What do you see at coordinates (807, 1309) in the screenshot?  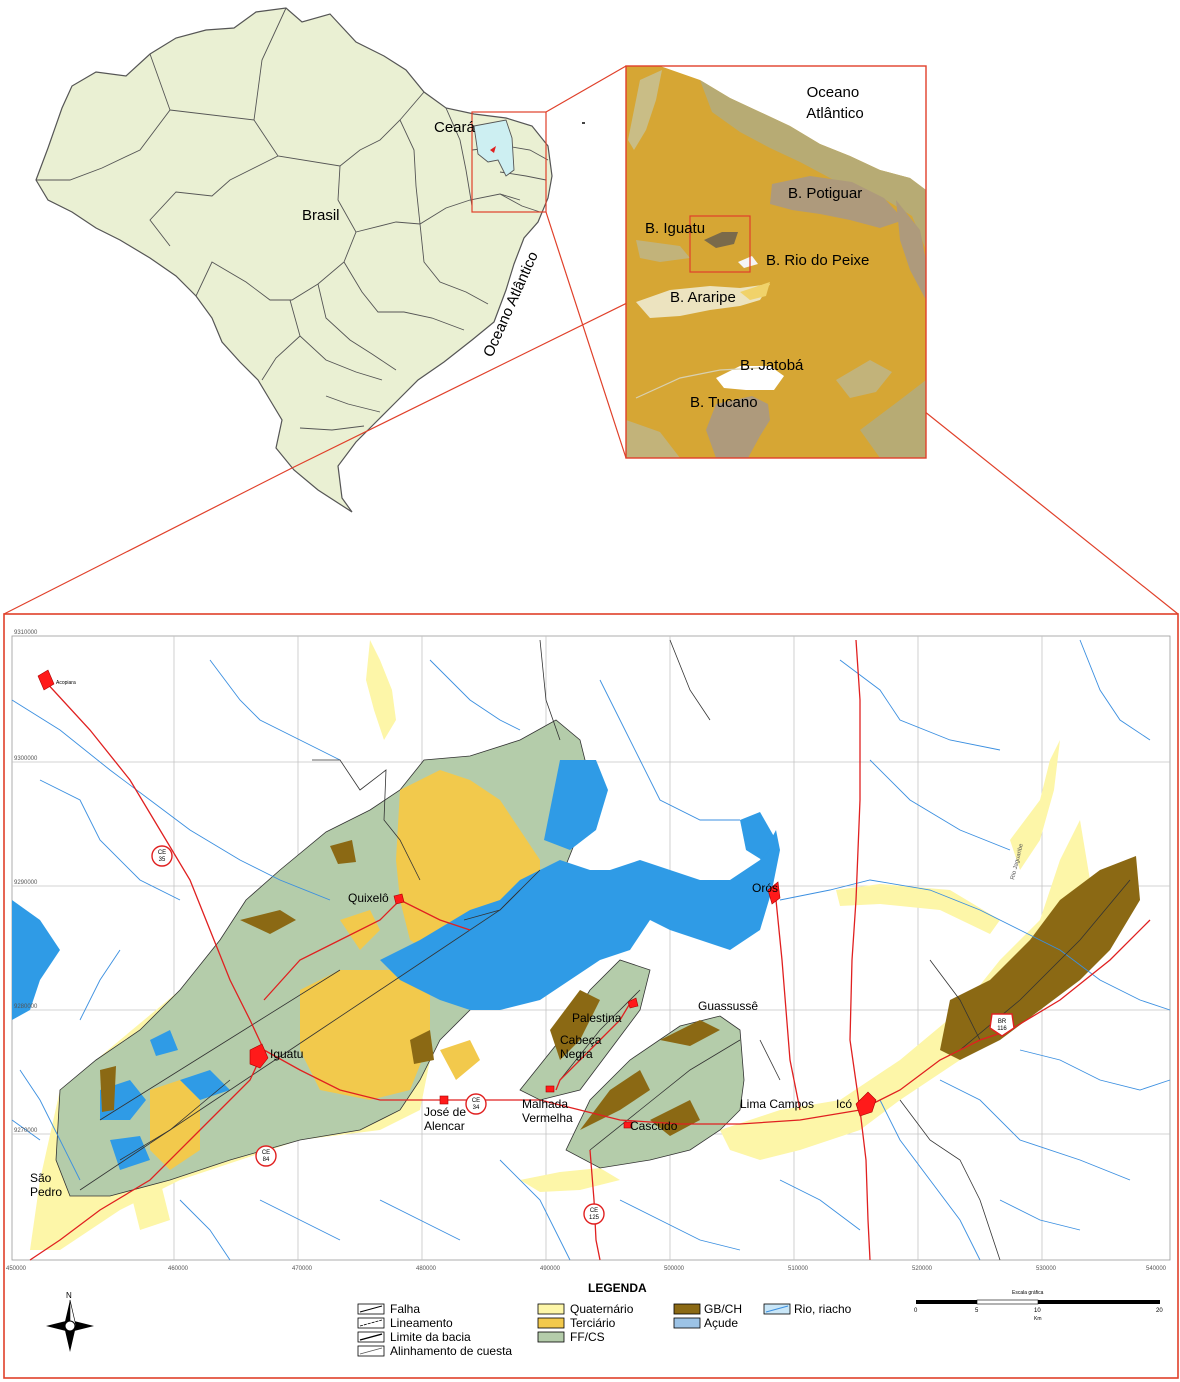 I see `legend-river: Rio, riacho` at bounding box center [807, 1309].